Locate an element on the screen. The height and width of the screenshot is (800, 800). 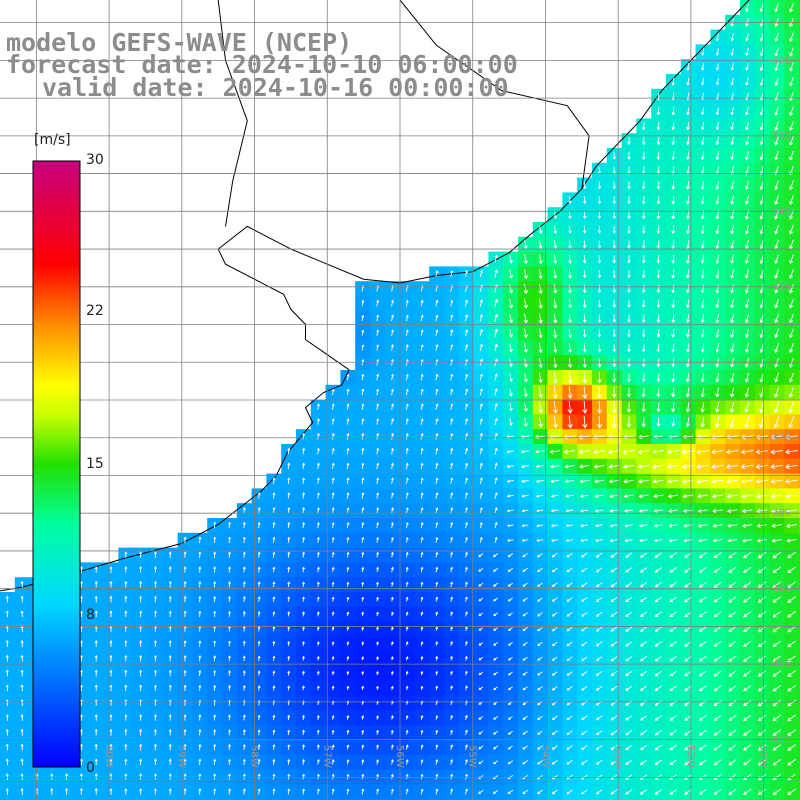
colorbar-tick-30: 30 is located at coordinates (95, 160).